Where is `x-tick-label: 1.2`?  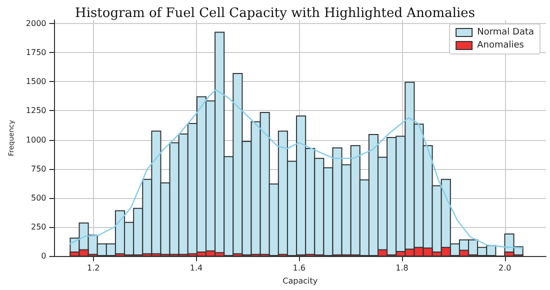
x-tick-label: 1.2 is located at coordinates (93, 268).